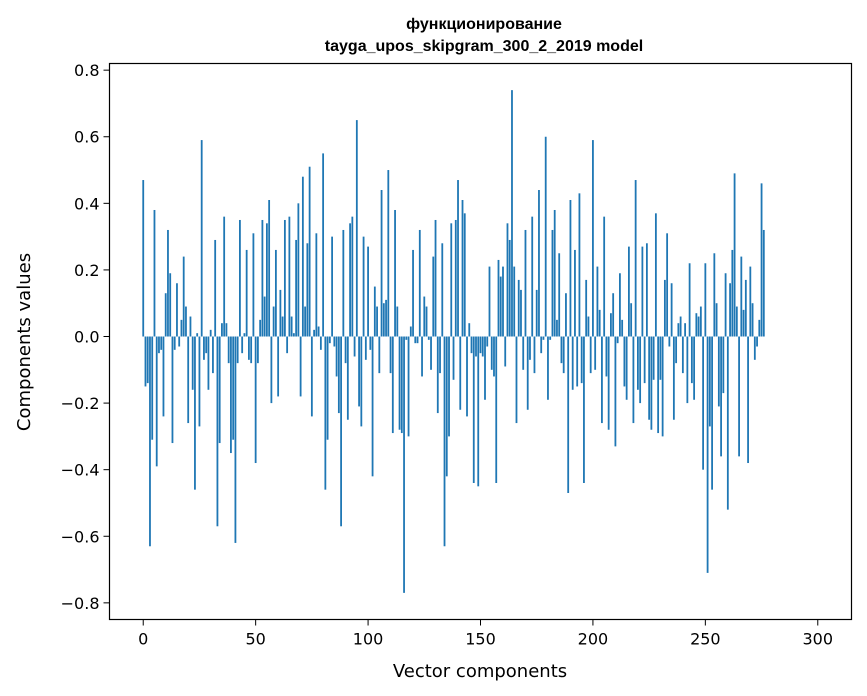 The height and width of the screenshot is (696, 867). Describe the element at coordinates (705, 639) in the screenshot. I see `x-tick-label: 250` at that location.